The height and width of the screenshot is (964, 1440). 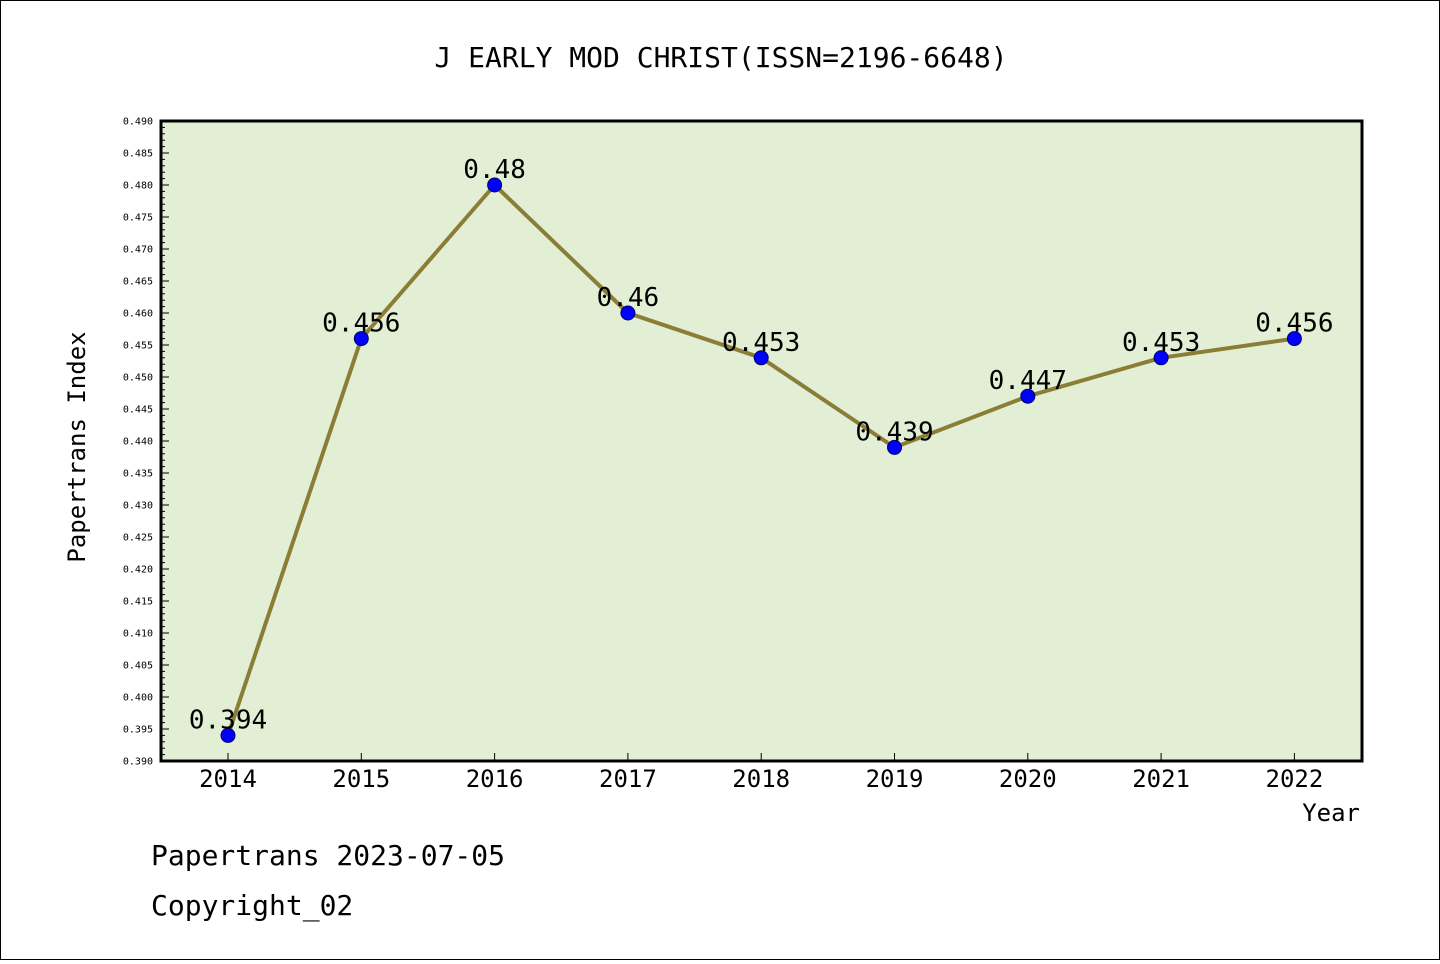 I want to click on y-tick-label: 0.475, so click(x=138, y=218).